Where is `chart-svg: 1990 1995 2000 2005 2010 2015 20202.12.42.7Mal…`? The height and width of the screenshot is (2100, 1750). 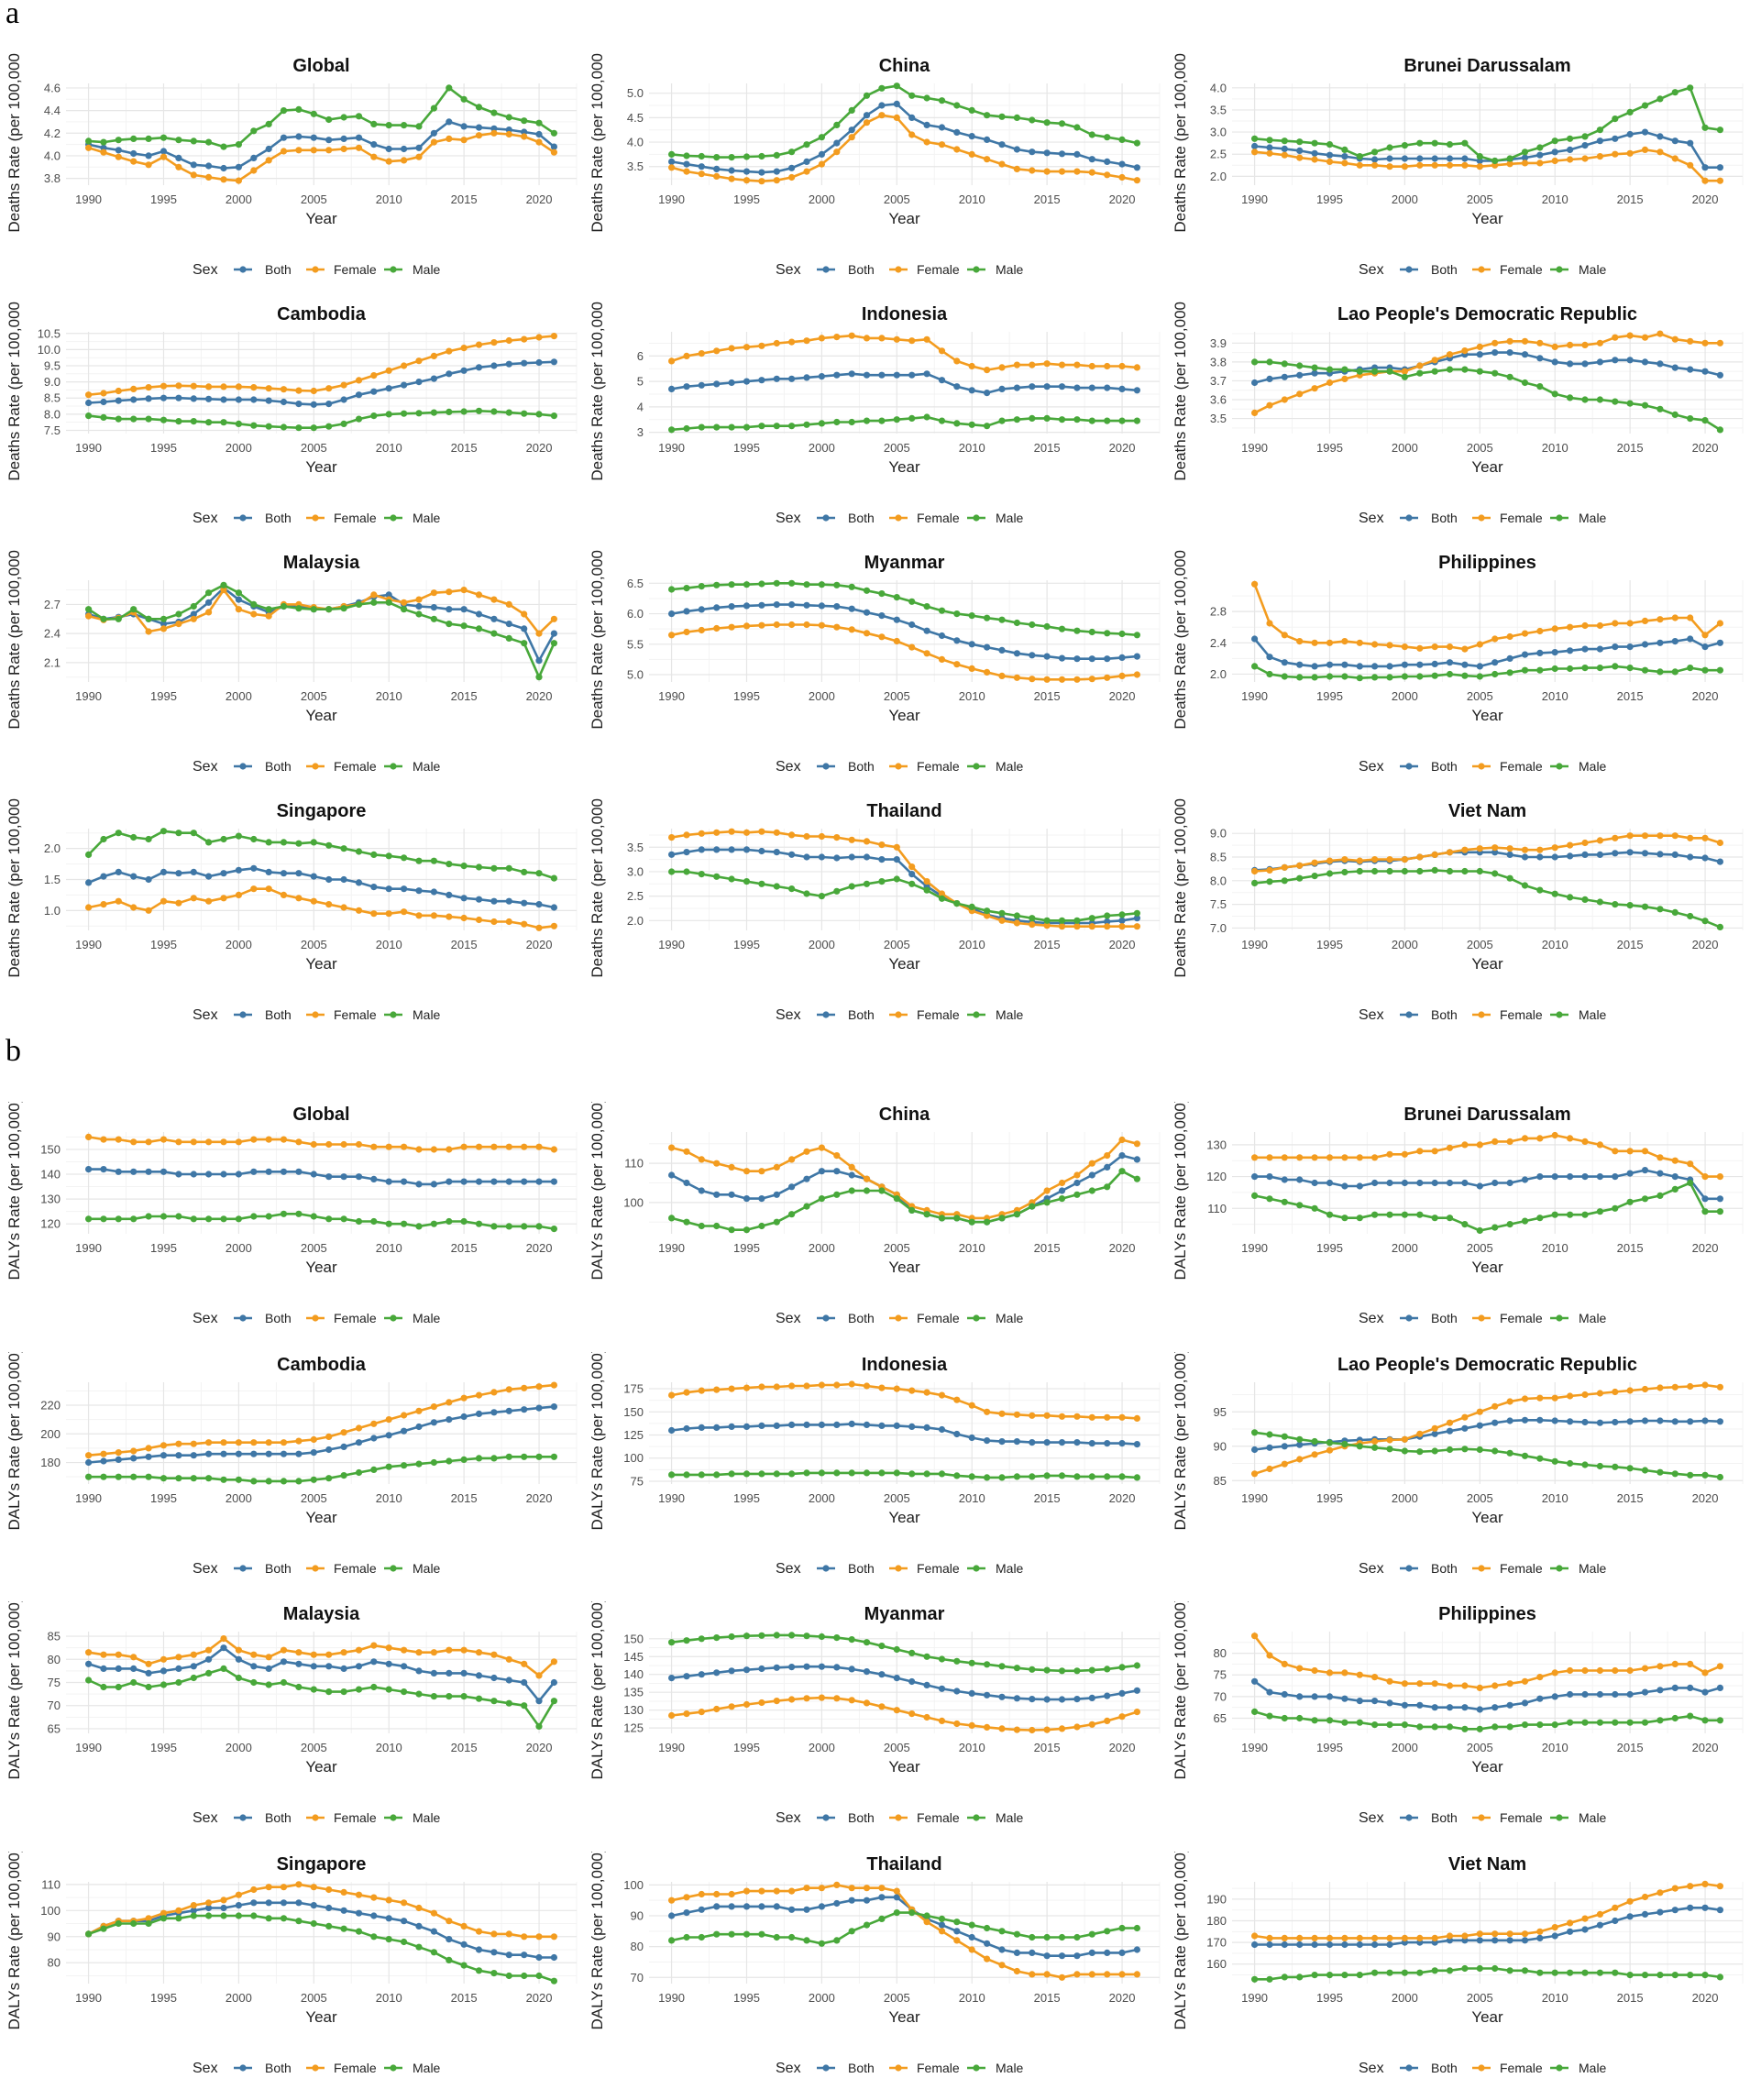
chart-svg: 1990 1995 2000 2005 2010 2015 20202.12.42.7Mal… is located at coordinates (292, 662).